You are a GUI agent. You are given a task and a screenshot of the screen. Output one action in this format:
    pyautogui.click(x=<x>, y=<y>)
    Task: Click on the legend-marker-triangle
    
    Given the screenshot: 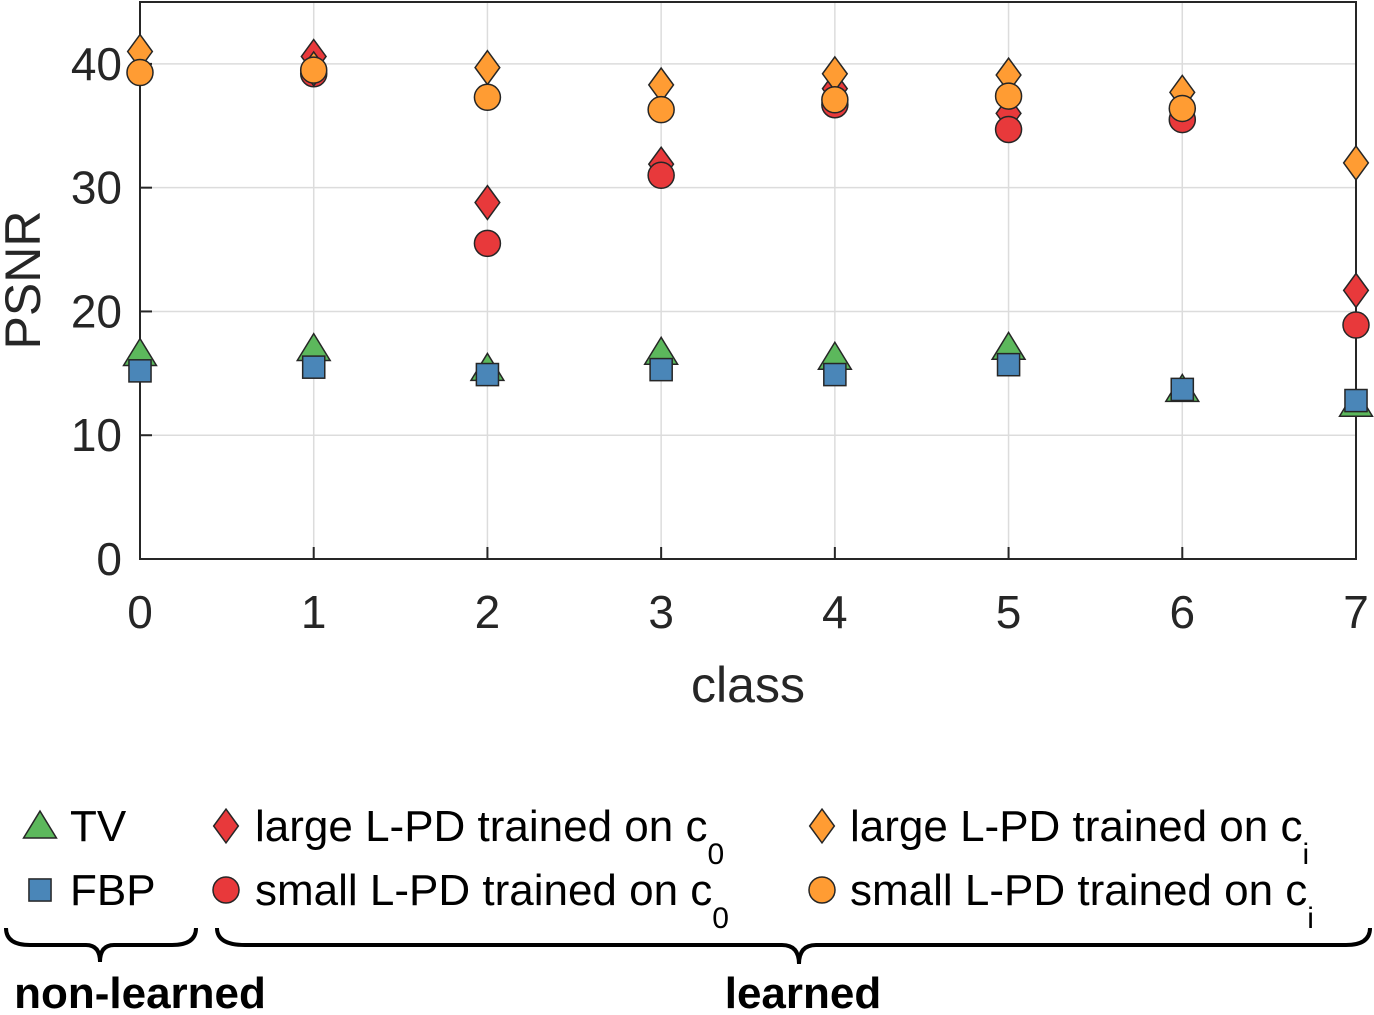 What is the action you would take?
    pyautogui.click(x=40, y=824)
    